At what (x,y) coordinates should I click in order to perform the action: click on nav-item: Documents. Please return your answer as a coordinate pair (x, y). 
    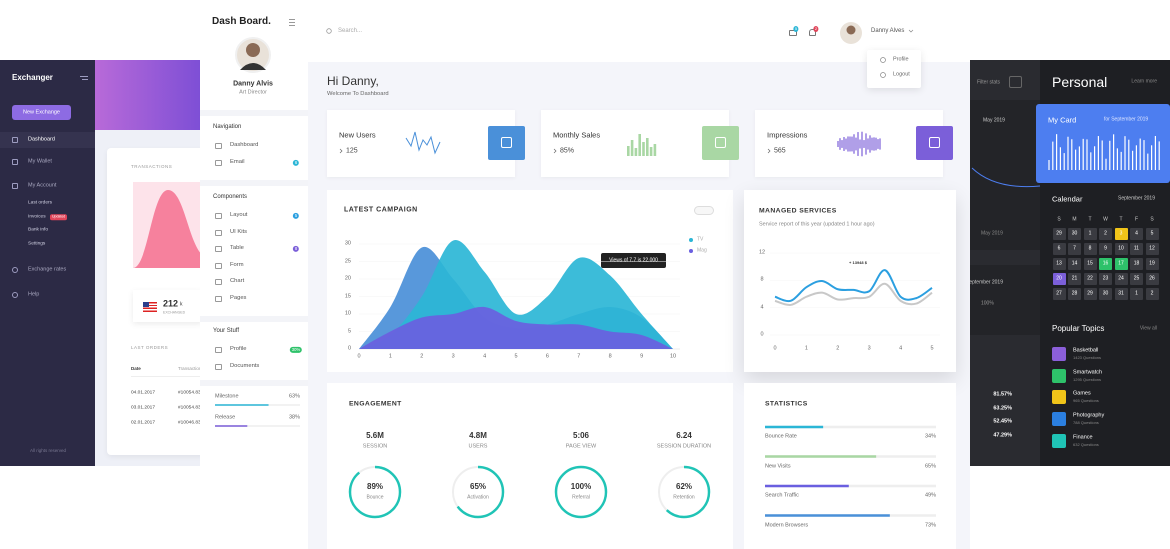
    Looking at the image, I should click on (245, 365).